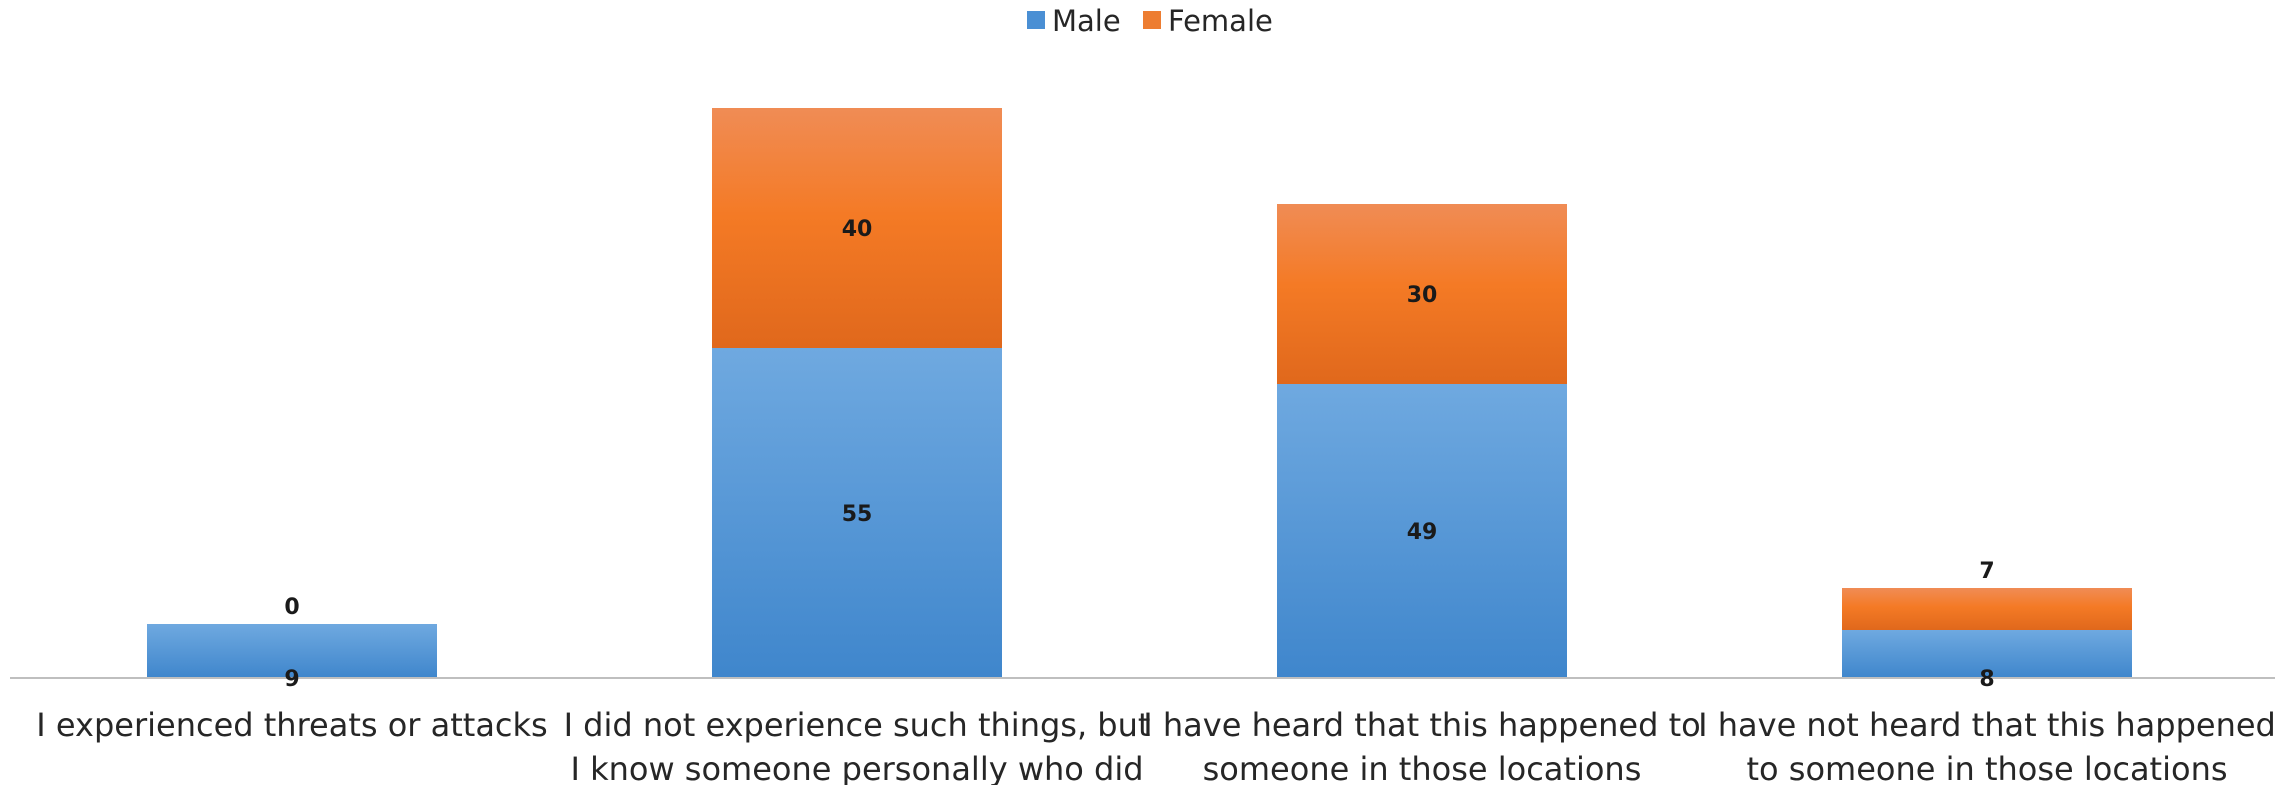 The width and height of the screenshot is (2285, 785). What do you see at coordinates (1422, 767) in the screenshot?
I see `category-label-3: someone in those locations` at bounding box center [1422, 767].